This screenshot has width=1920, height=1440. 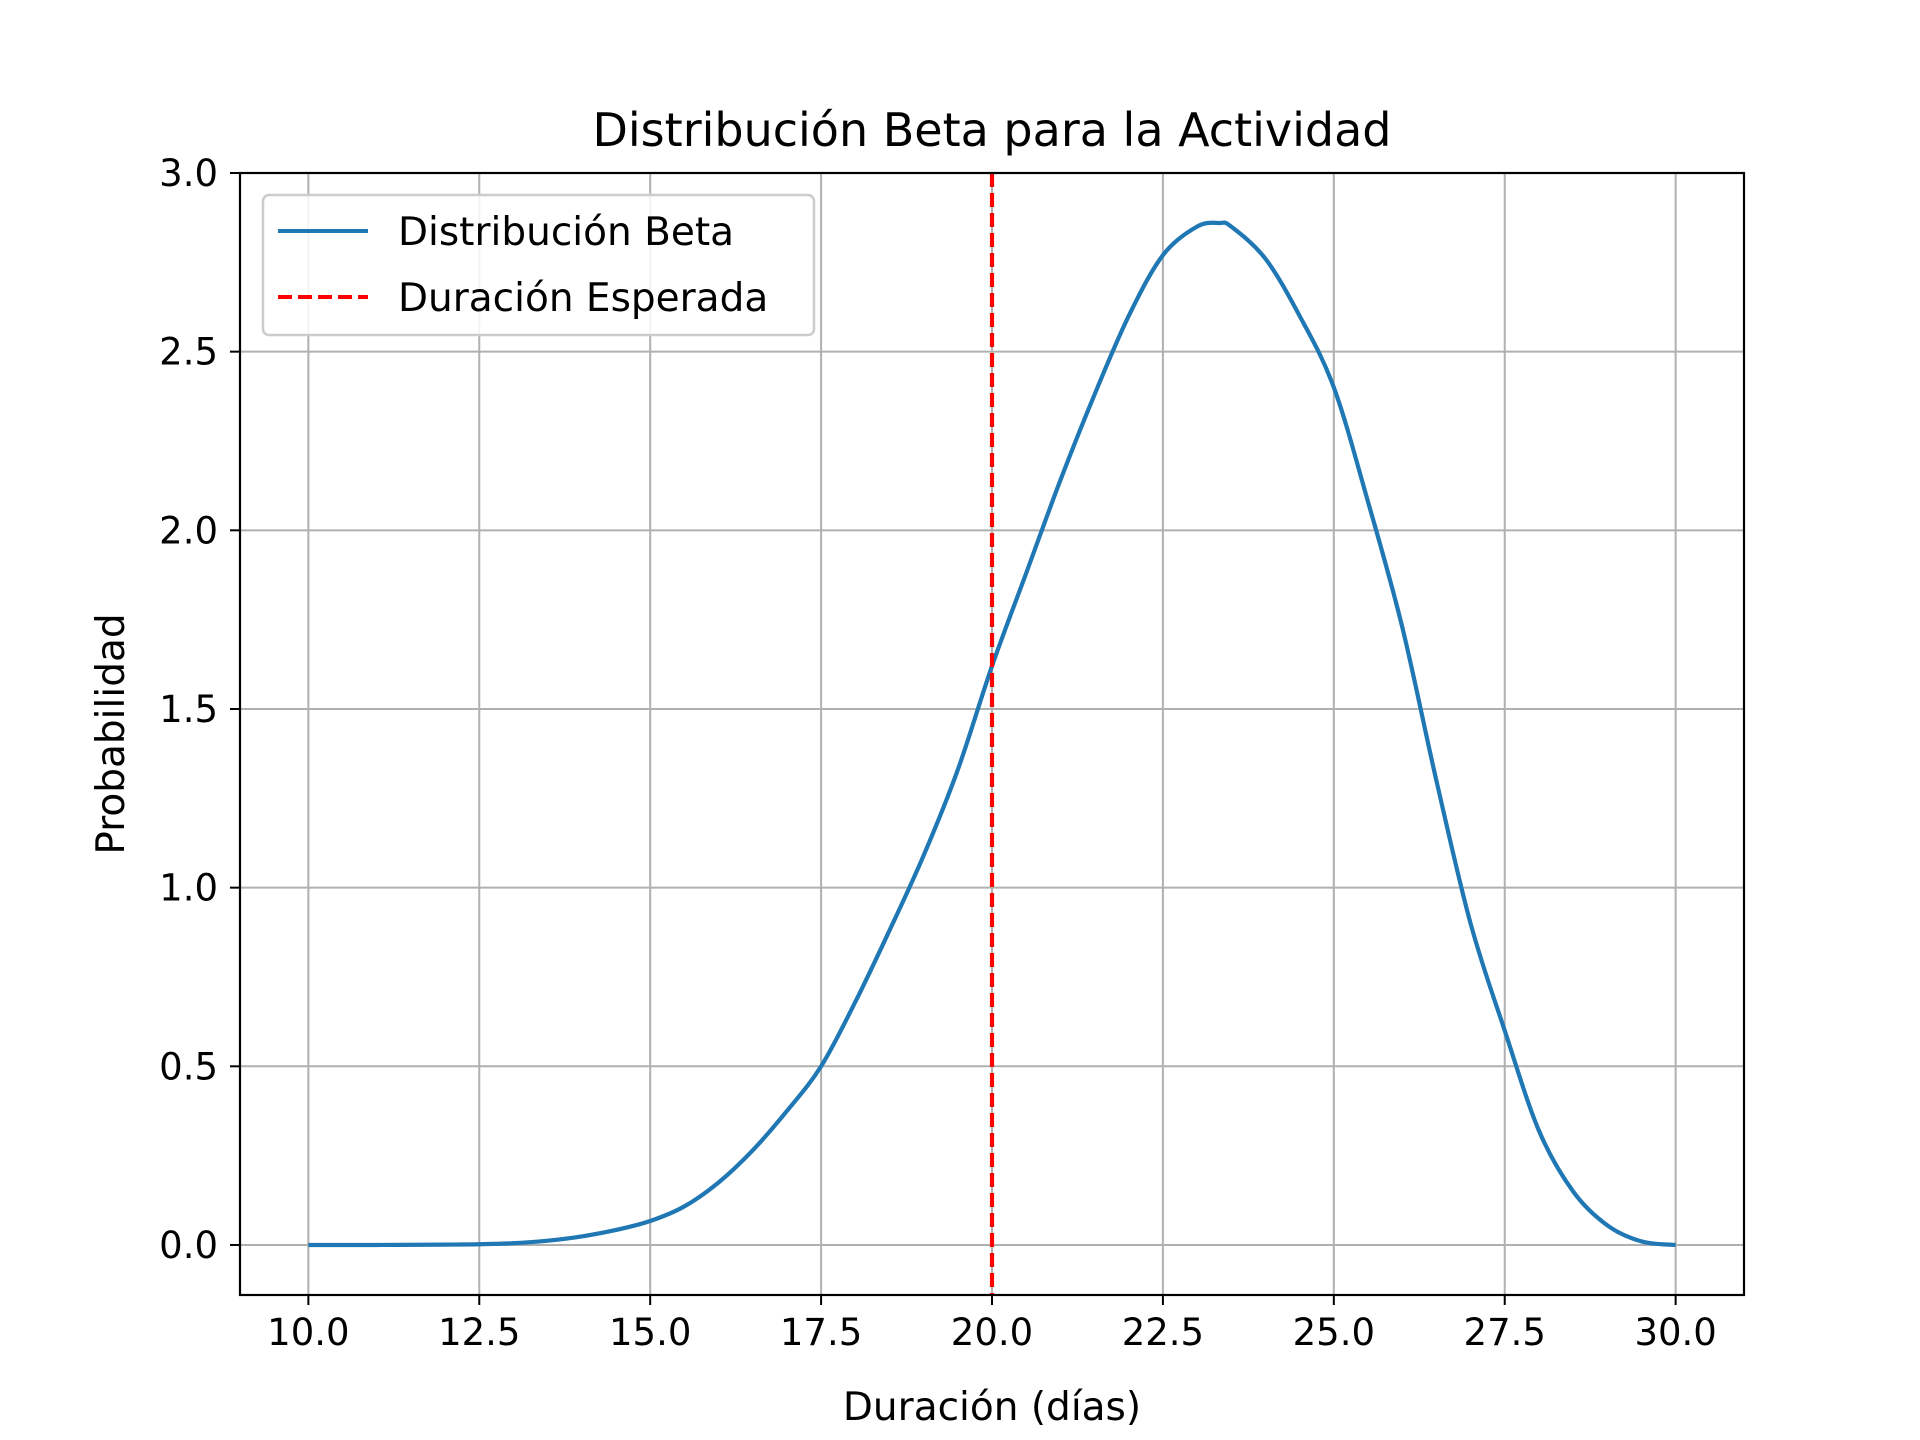 What do you see at coordinates (188, 352) in the screenshot?
I see `y-tick-label: 2.5` at bounding box center [188, 352].